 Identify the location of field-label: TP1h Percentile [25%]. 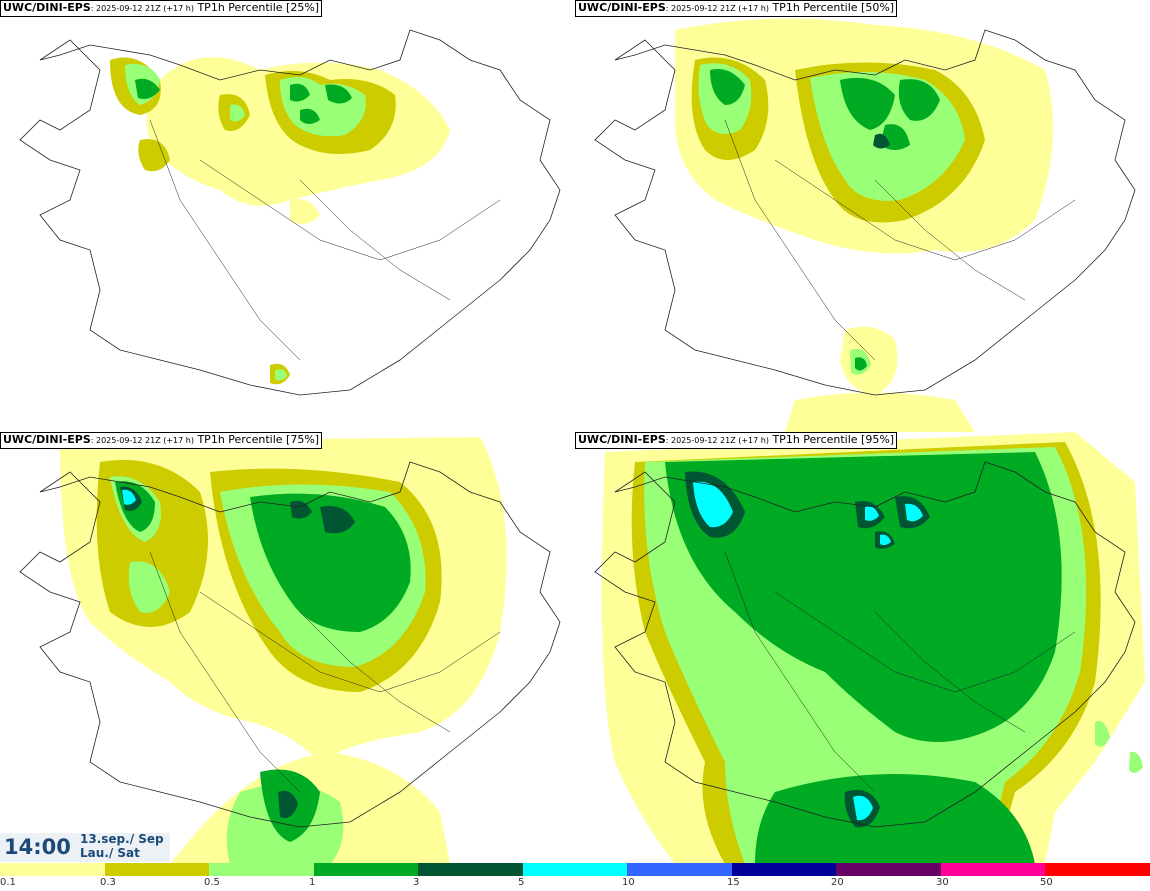
(256, 7).